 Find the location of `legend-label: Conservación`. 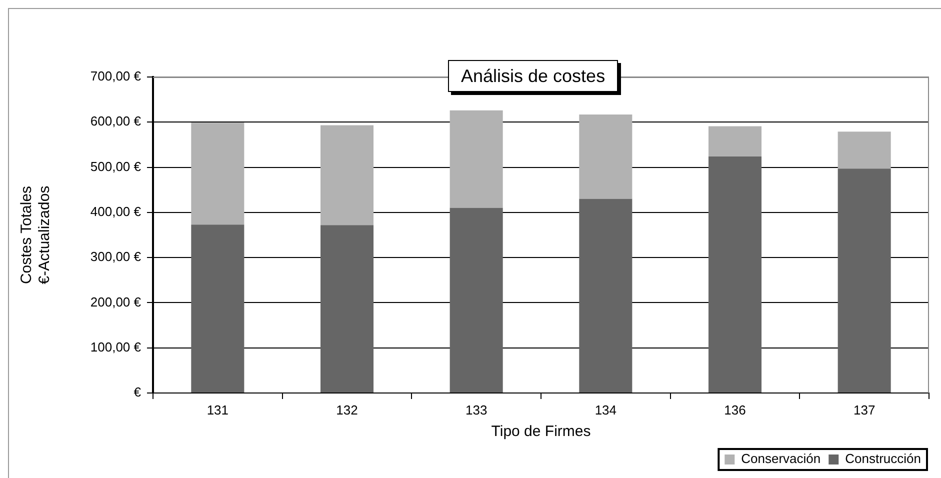

legend-label: Conservación is located at coordinates (781, 458).